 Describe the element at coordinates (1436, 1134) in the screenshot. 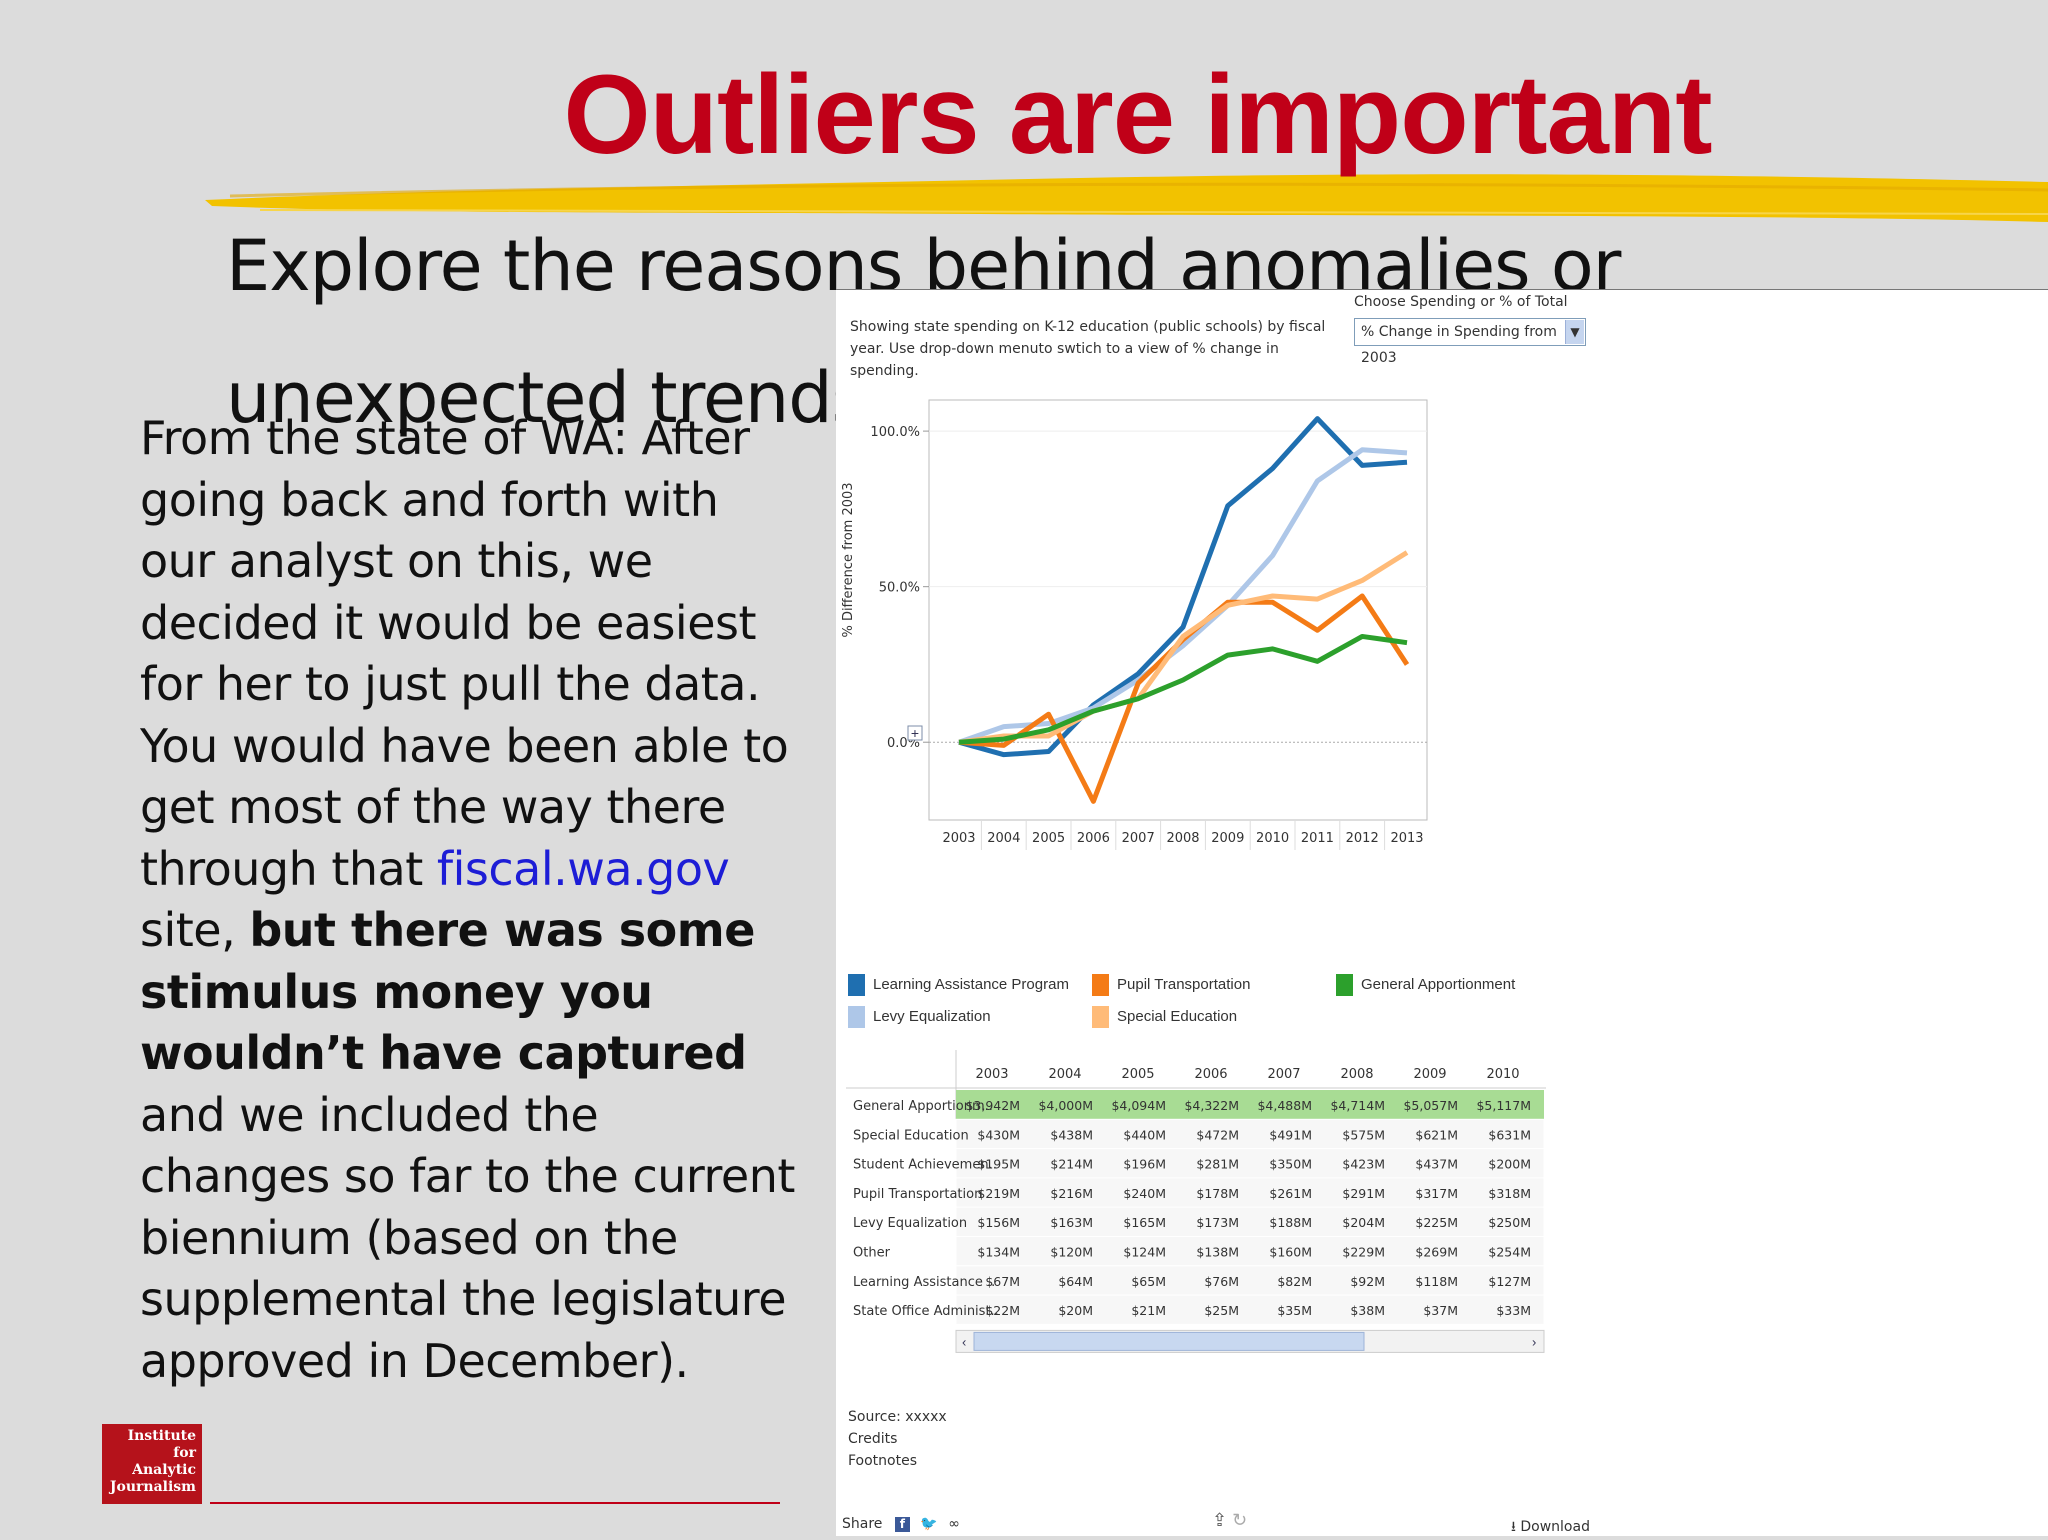

I see `table-cell: $621M` at that location.